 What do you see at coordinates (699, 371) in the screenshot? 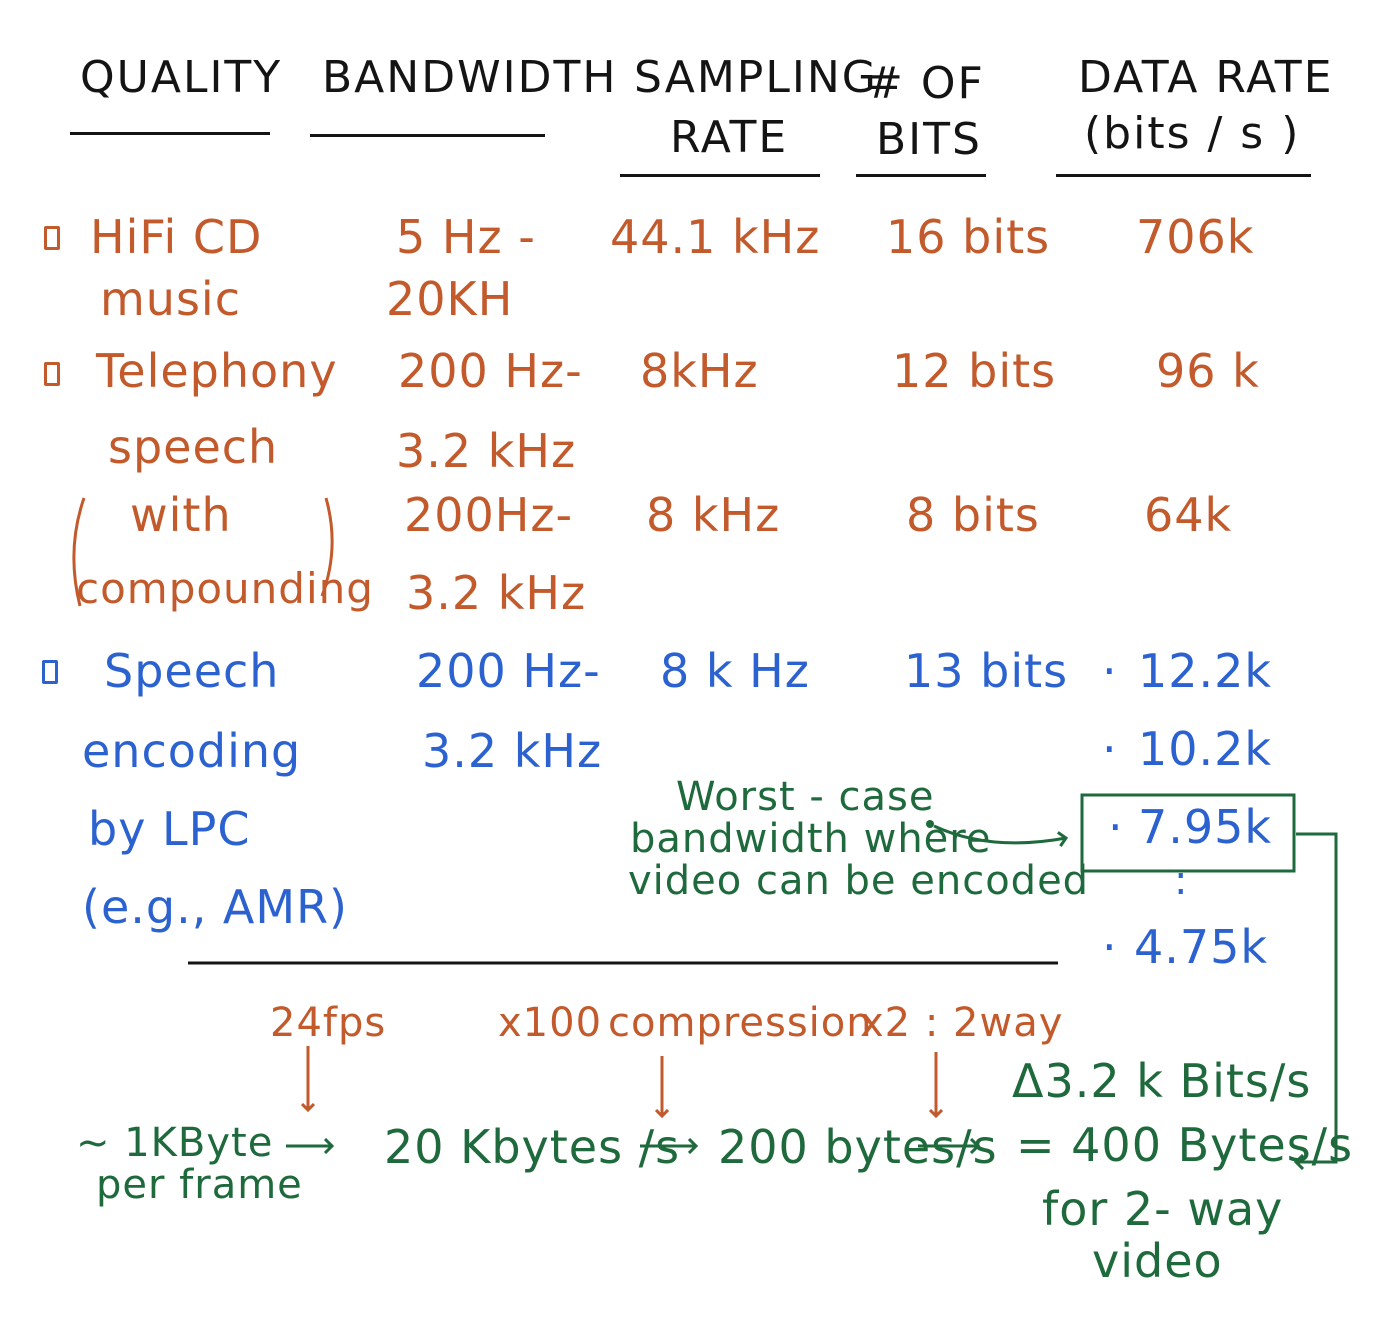
I see `row-telephony-sampling-rate: 8kHz` at bounding box center [699, 371].